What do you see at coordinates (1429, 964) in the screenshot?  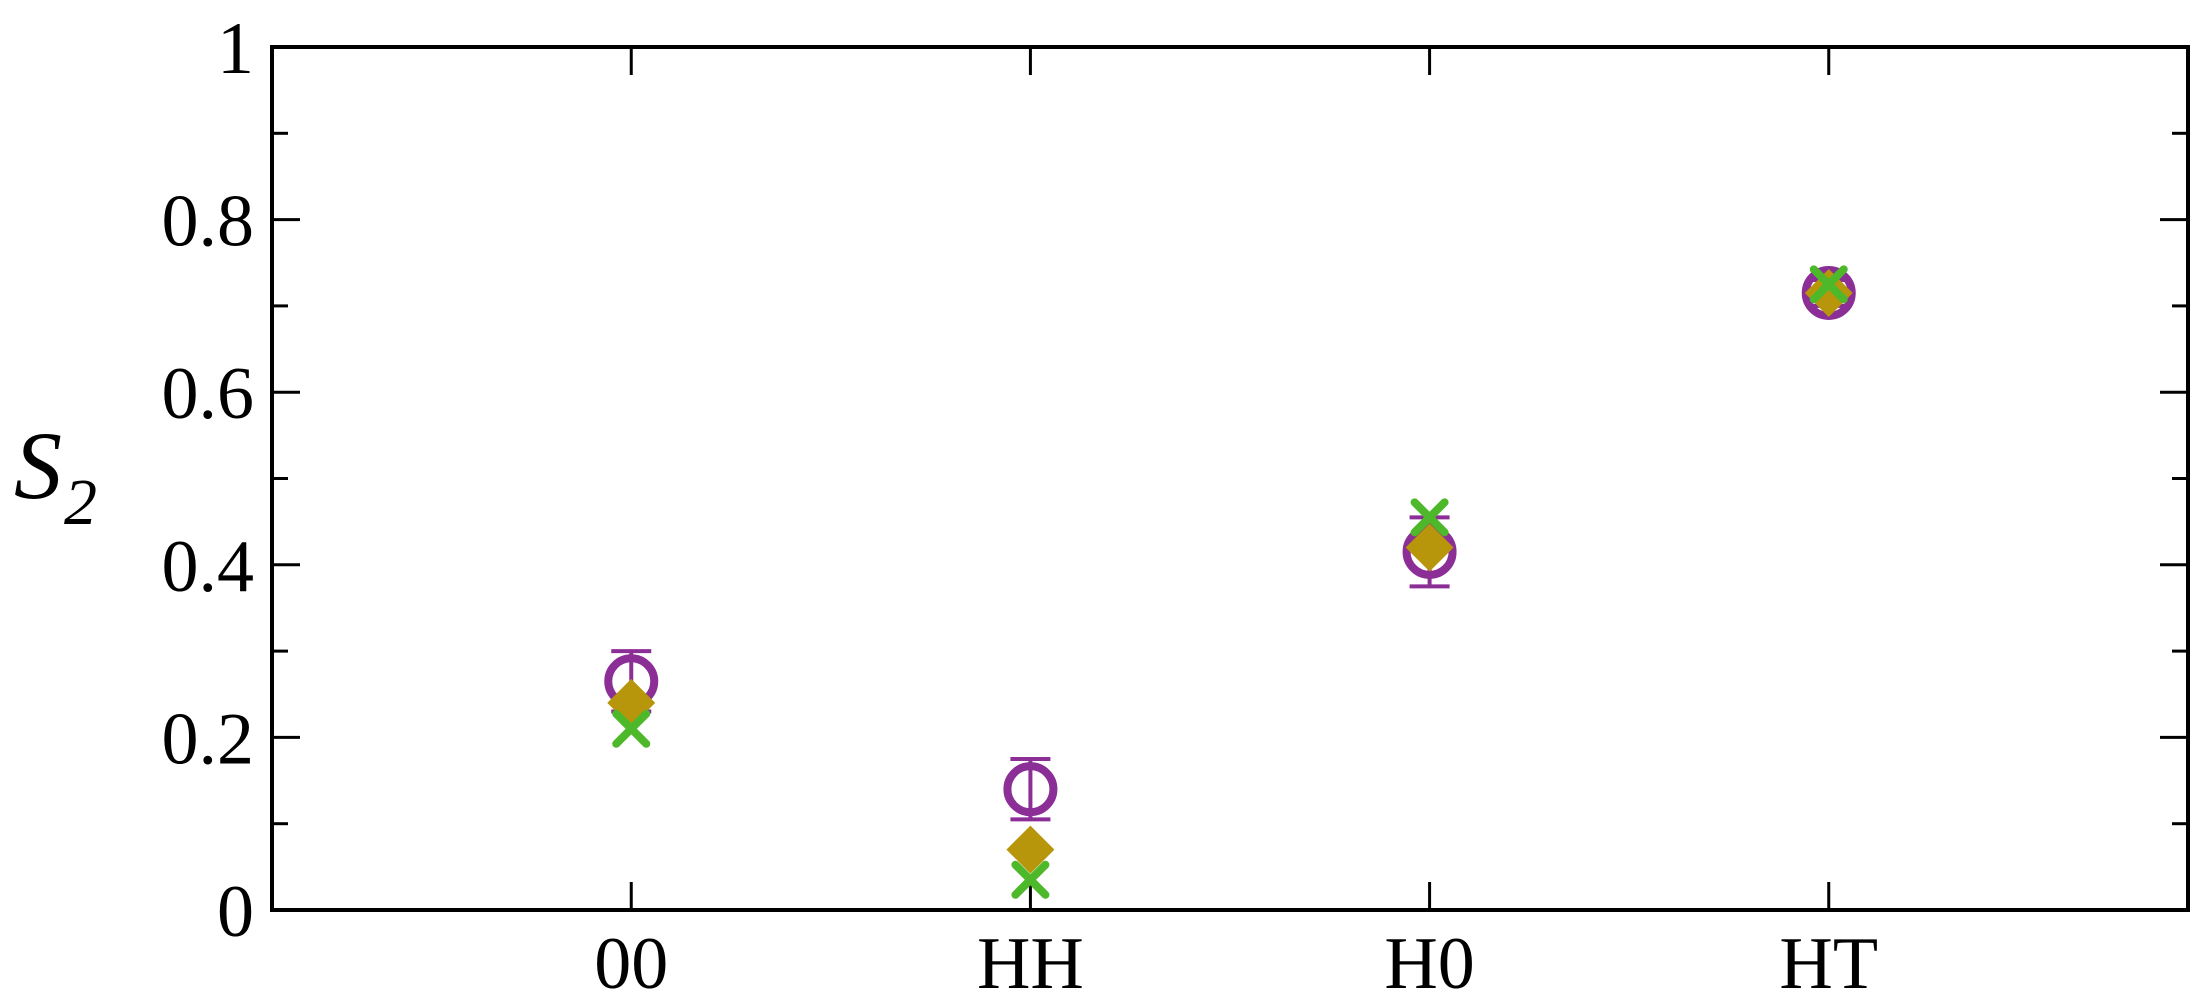 I see `x-tick-label: H0` at bounding box center [1429, 964].